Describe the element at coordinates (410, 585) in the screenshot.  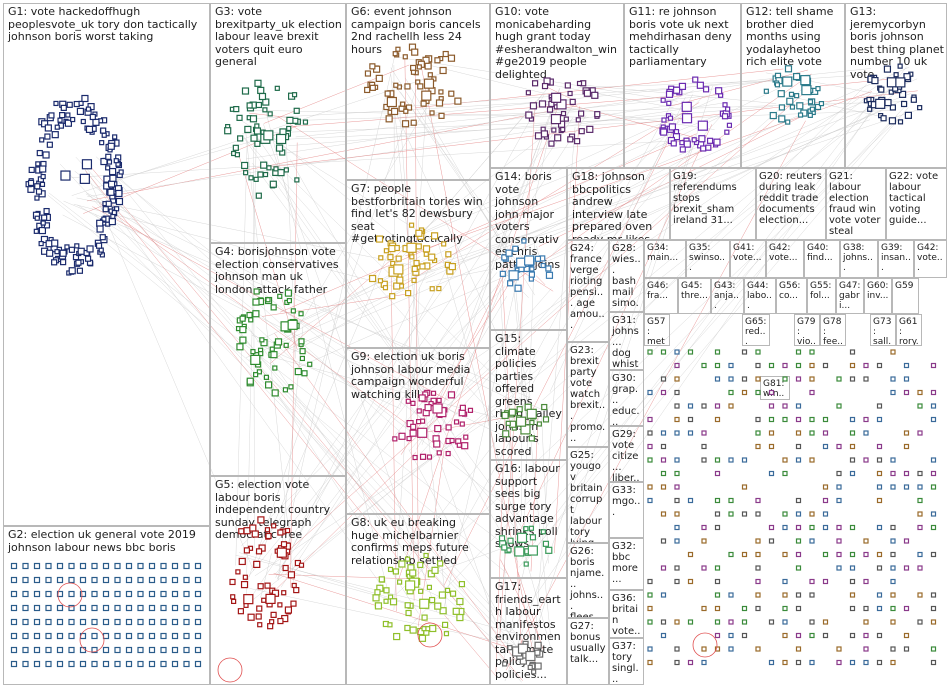
I see `hub-node-g8` at that location.